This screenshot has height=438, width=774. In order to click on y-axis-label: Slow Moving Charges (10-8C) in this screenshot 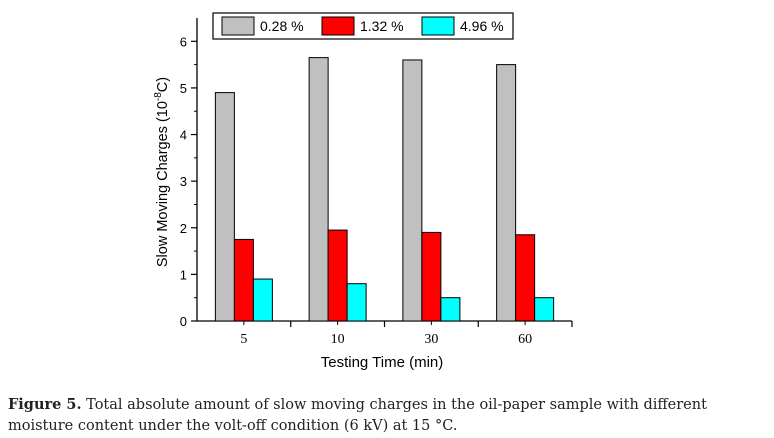, I will do `click(162, 172)`.